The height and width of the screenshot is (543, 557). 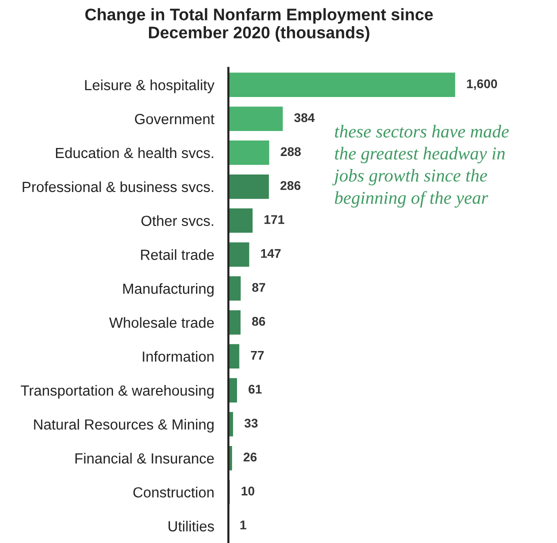 I want to click on chart-title: Change in Total Nonfarm Employment since December 2020 (thousands), so click(x=259, y=25).